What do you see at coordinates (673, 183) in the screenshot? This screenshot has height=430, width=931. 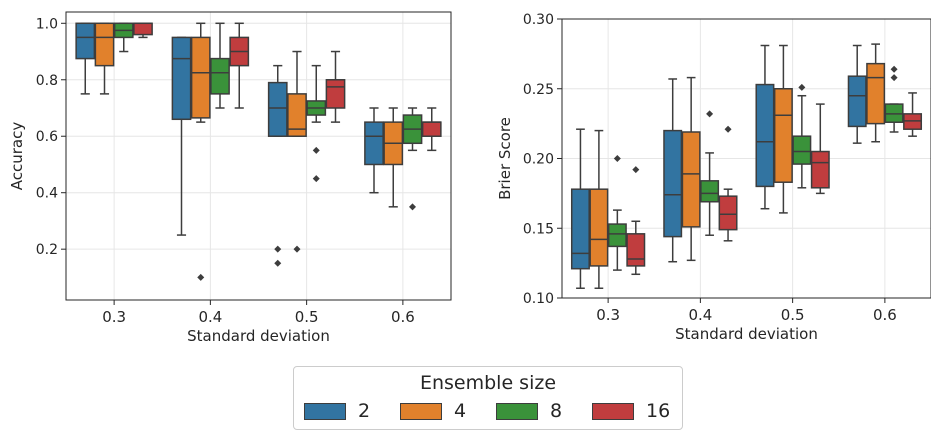 I see `brier-box-s2-x0-4-iqr` at bounding box center [673, 183].